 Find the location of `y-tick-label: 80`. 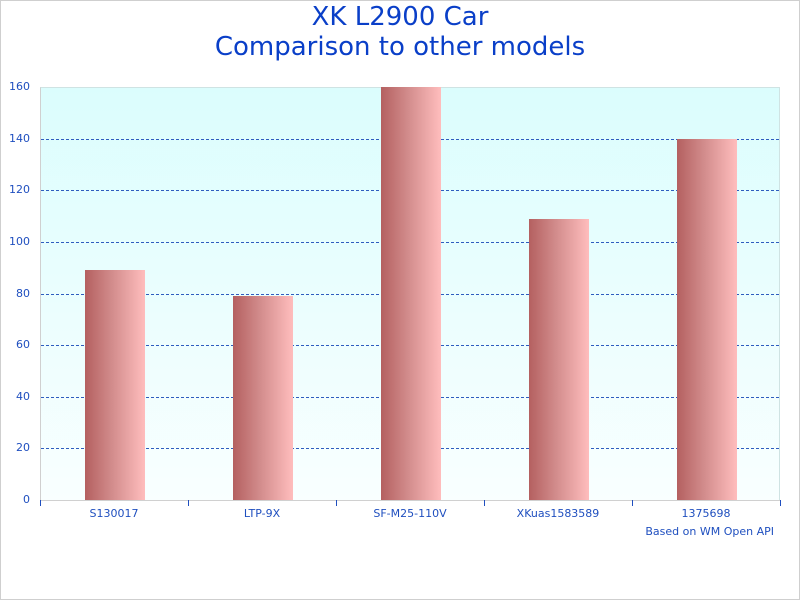

y-tick-label: 80 is located at coordinates (23, 293).